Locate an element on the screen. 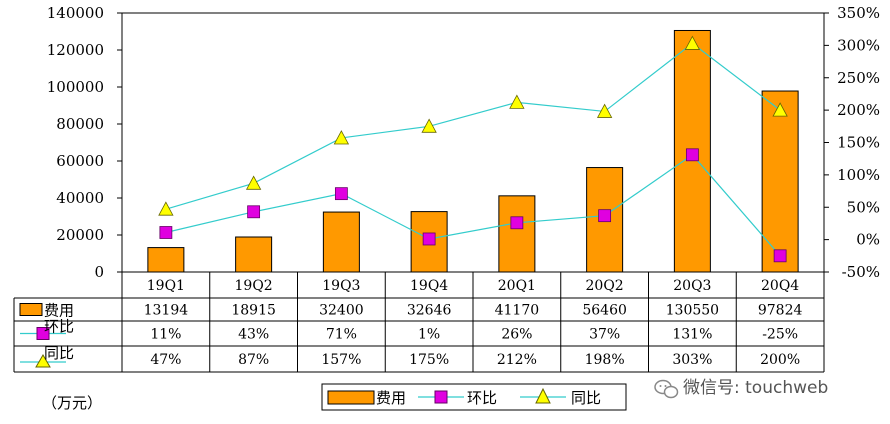 Image resolution: width=890 pixels, height=424 pixels. table-cell: 175% is located at coordinates (429, 360).